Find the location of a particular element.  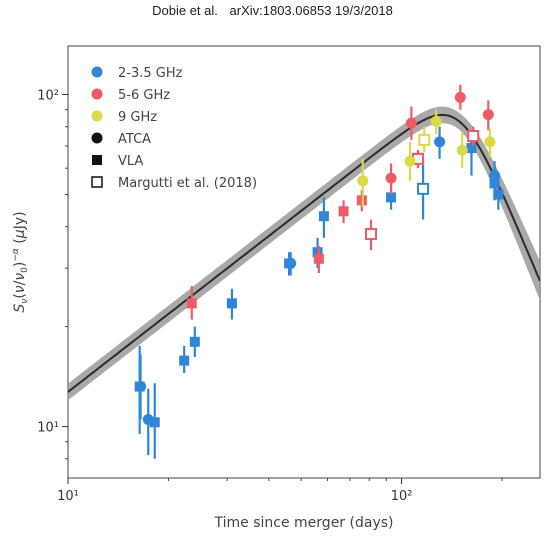

legend-label: ATCA is located at coordinates (134, 139).